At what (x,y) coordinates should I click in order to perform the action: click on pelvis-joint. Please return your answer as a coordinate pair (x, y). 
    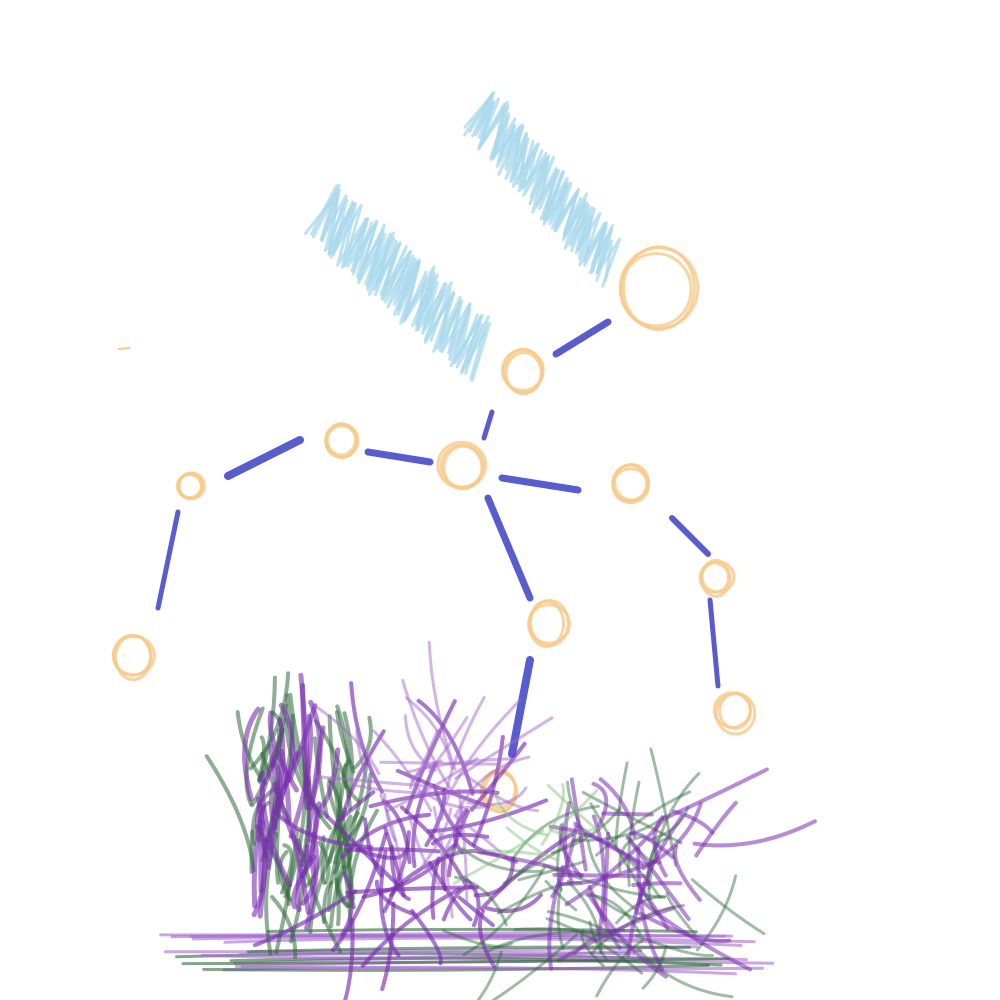
    Looking at the image, I should click on (462, 465).